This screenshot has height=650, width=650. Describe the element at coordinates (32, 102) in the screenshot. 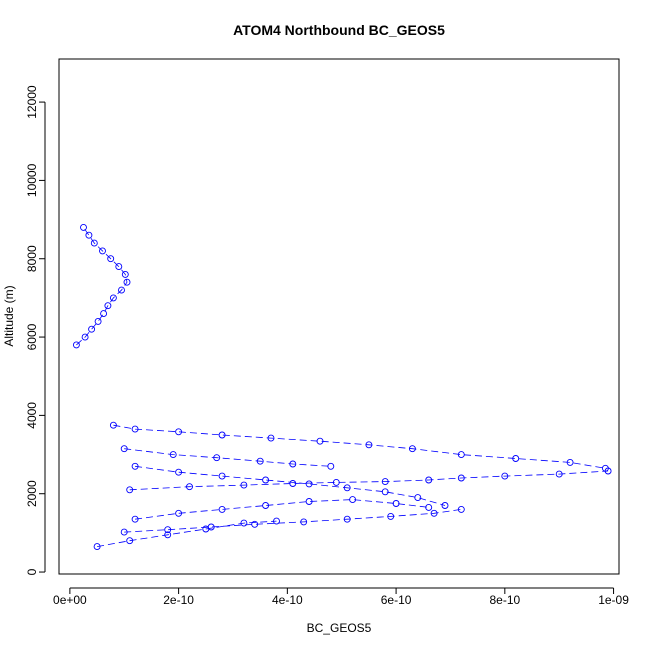

I see `y-tick-label: 12000` at that location.